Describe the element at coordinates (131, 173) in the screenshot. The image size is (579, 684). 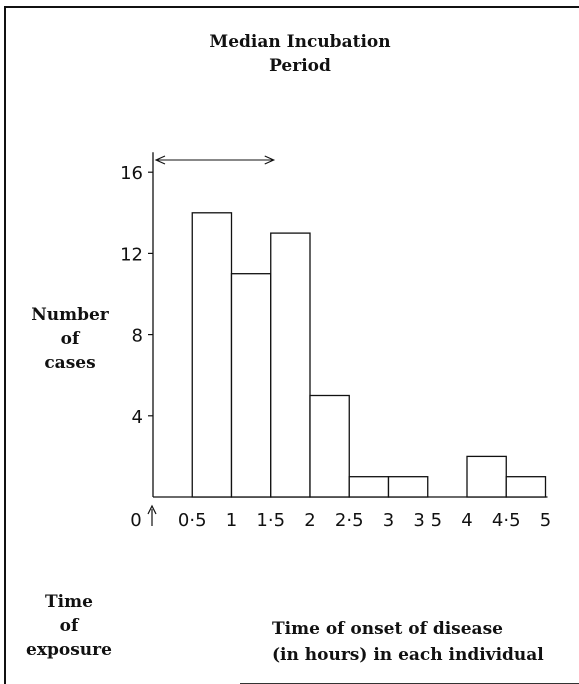
I see `y-tick-label: 16` at that location.